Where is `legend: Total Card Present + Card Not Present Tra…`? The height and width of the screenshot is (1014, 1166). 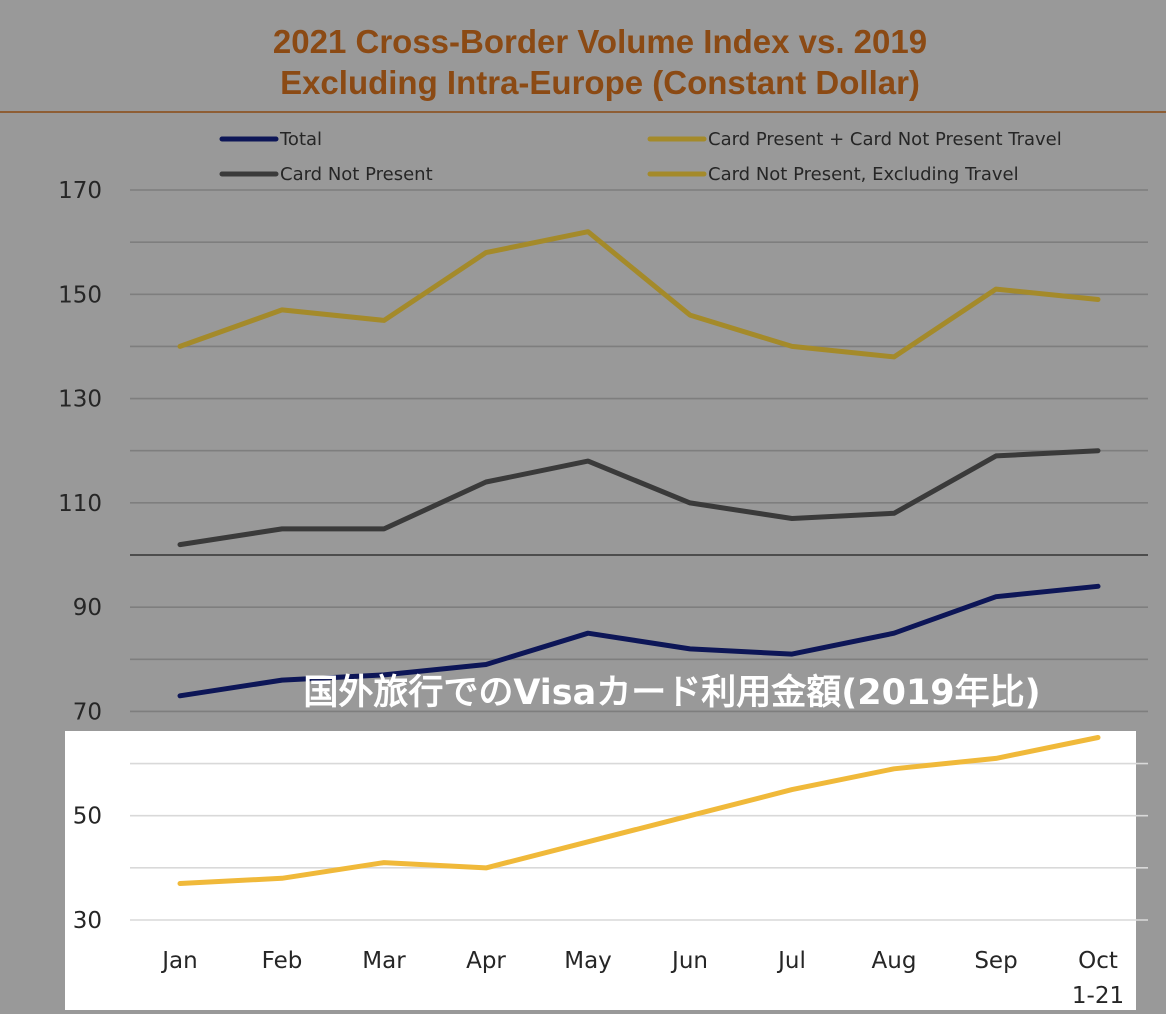 legend: Total Card Present + Card Not Present Tra… is located at coordinates (640, 157).